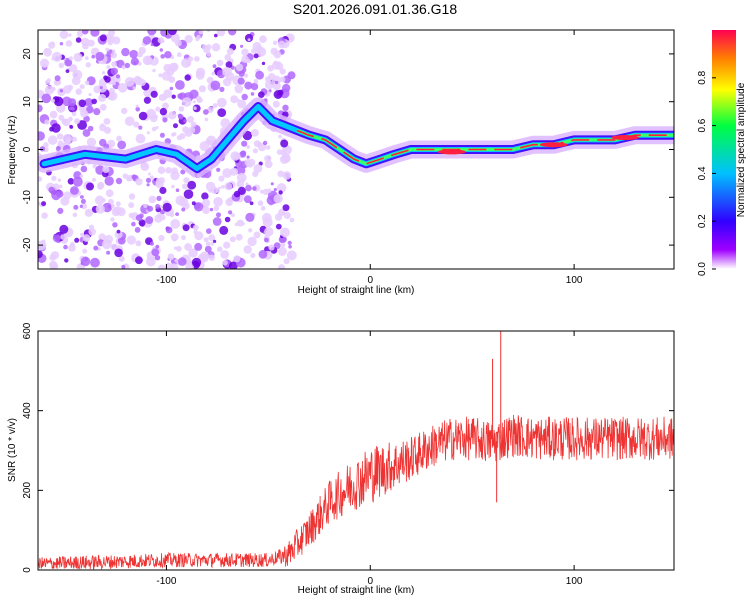  I want to click on colorbar-tick-label: 0.8, so click(702, 77).